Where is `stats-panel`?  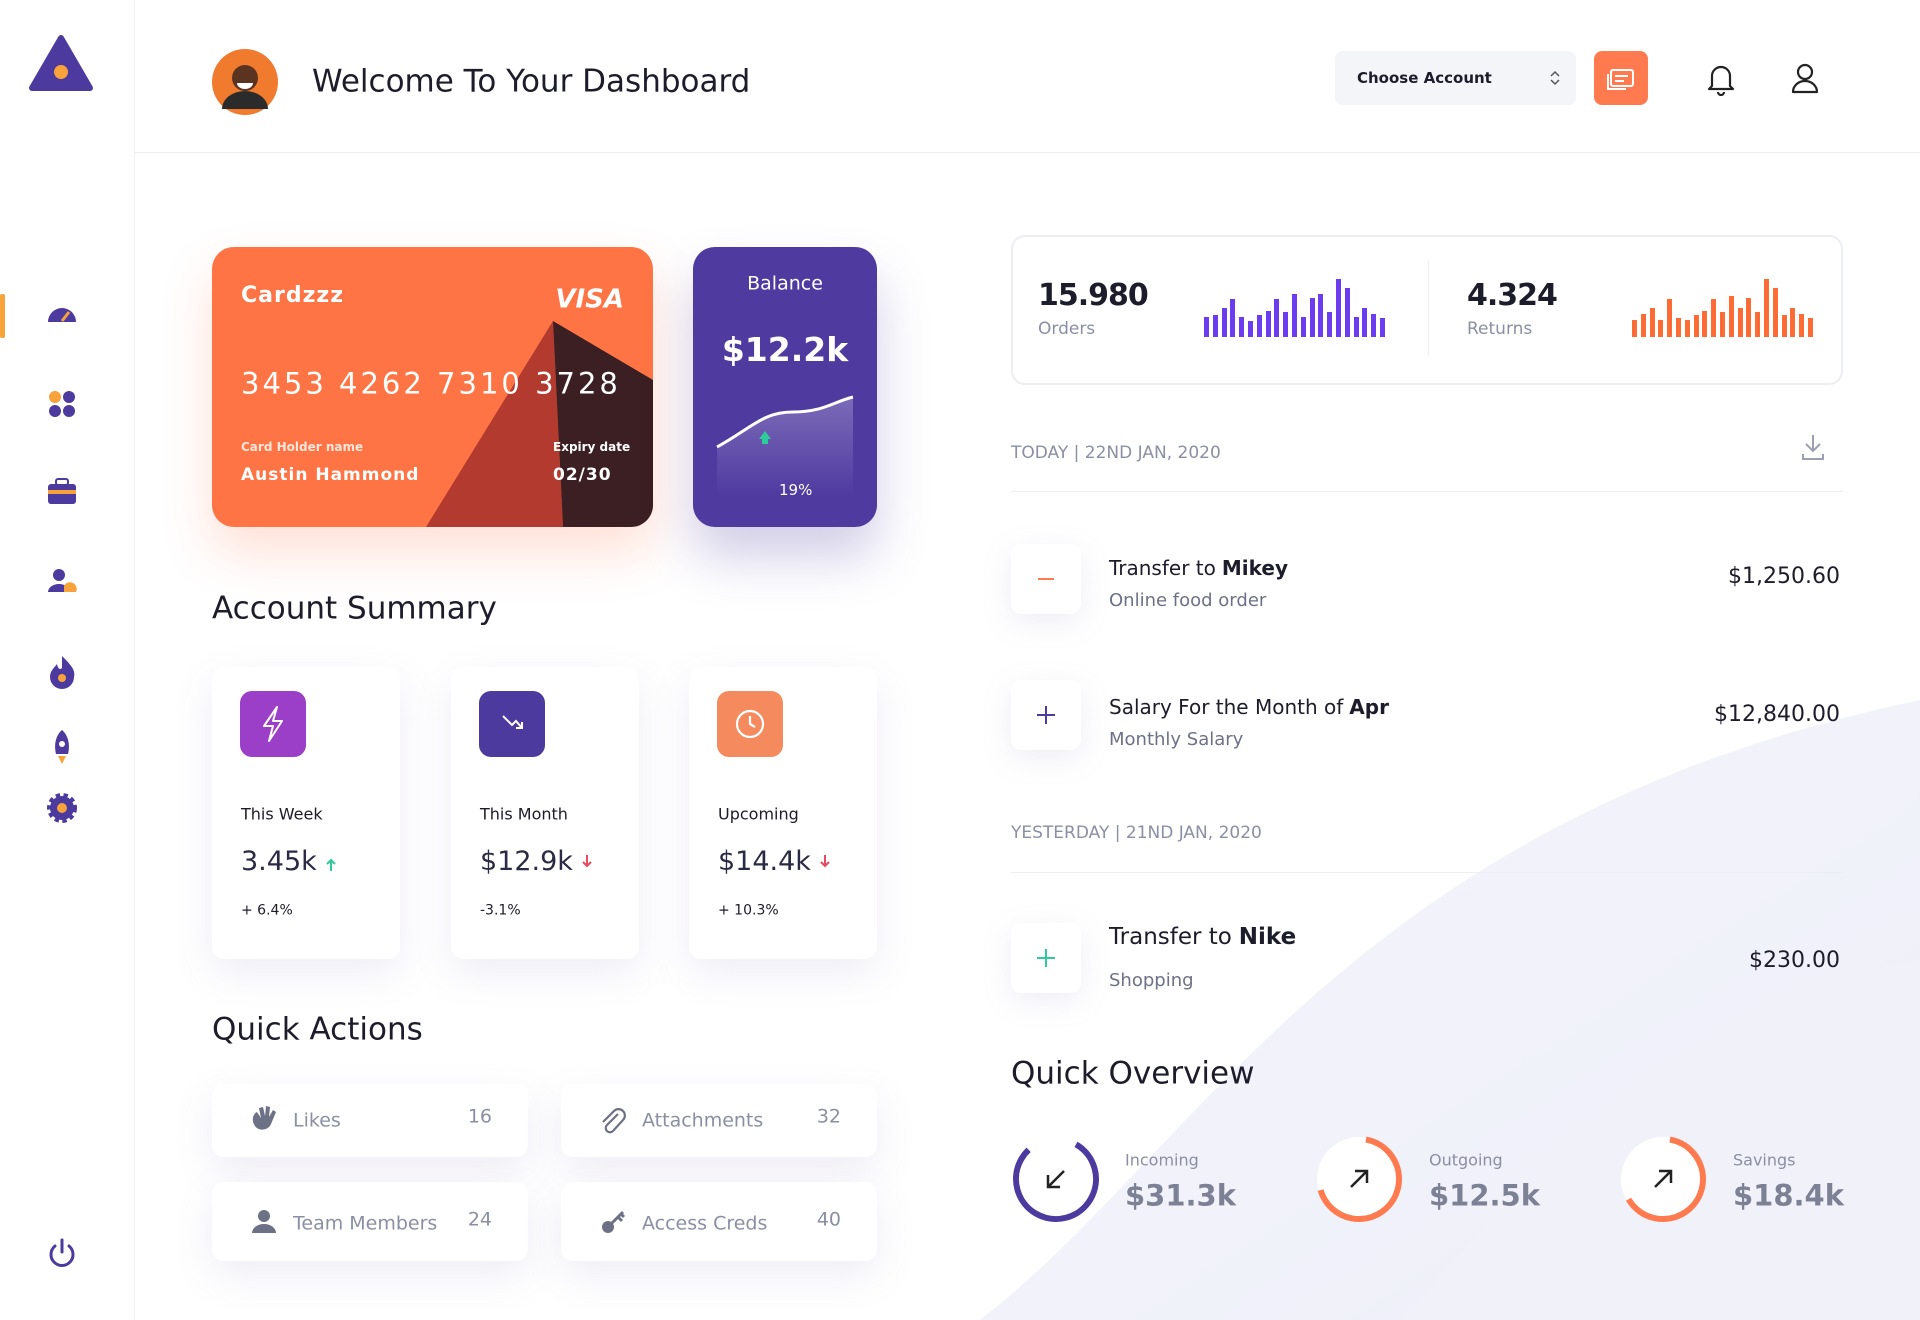
stats-panel is located at coordinates (1427, 310).